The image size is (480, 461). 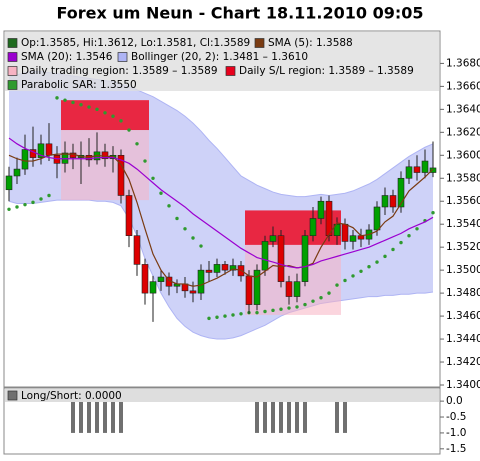 I want to click on daily-region, so click(x=105, y=115).